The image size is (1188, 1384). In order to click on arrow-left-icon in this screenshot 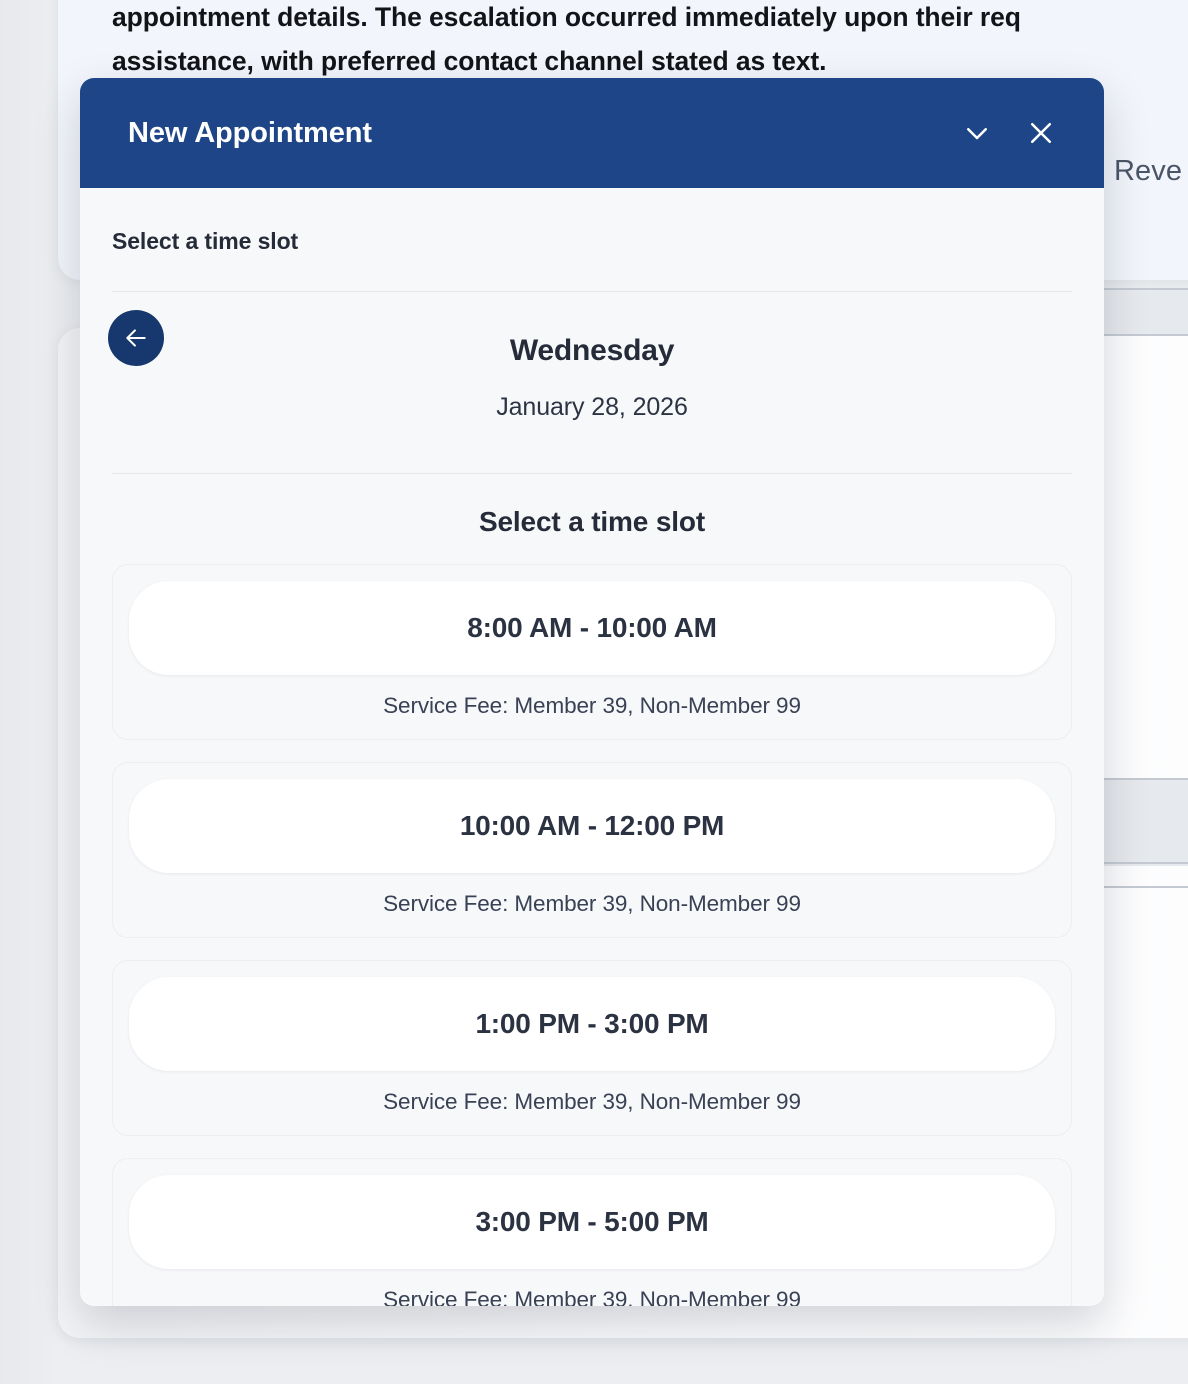, I will do `click(136, 338)`.